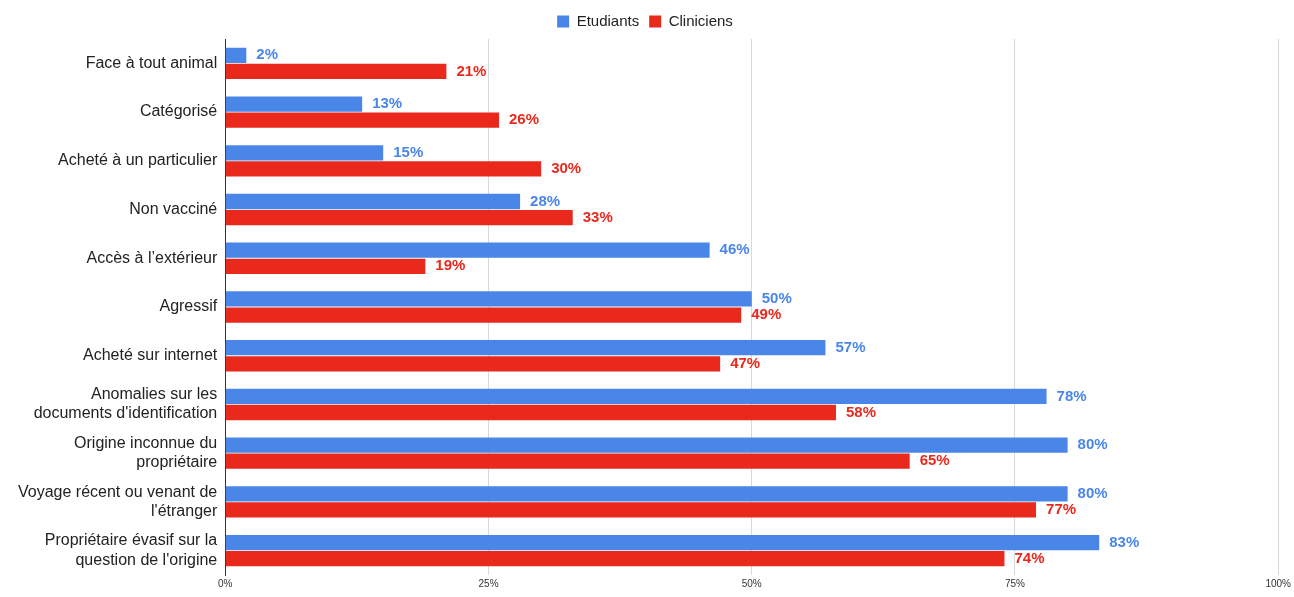 This screenshot has height=597, width=1294. What do you see at coordinates (745, 362) in the screenshot?
I see `data-label: 47%` at bounding box center [745, 362].